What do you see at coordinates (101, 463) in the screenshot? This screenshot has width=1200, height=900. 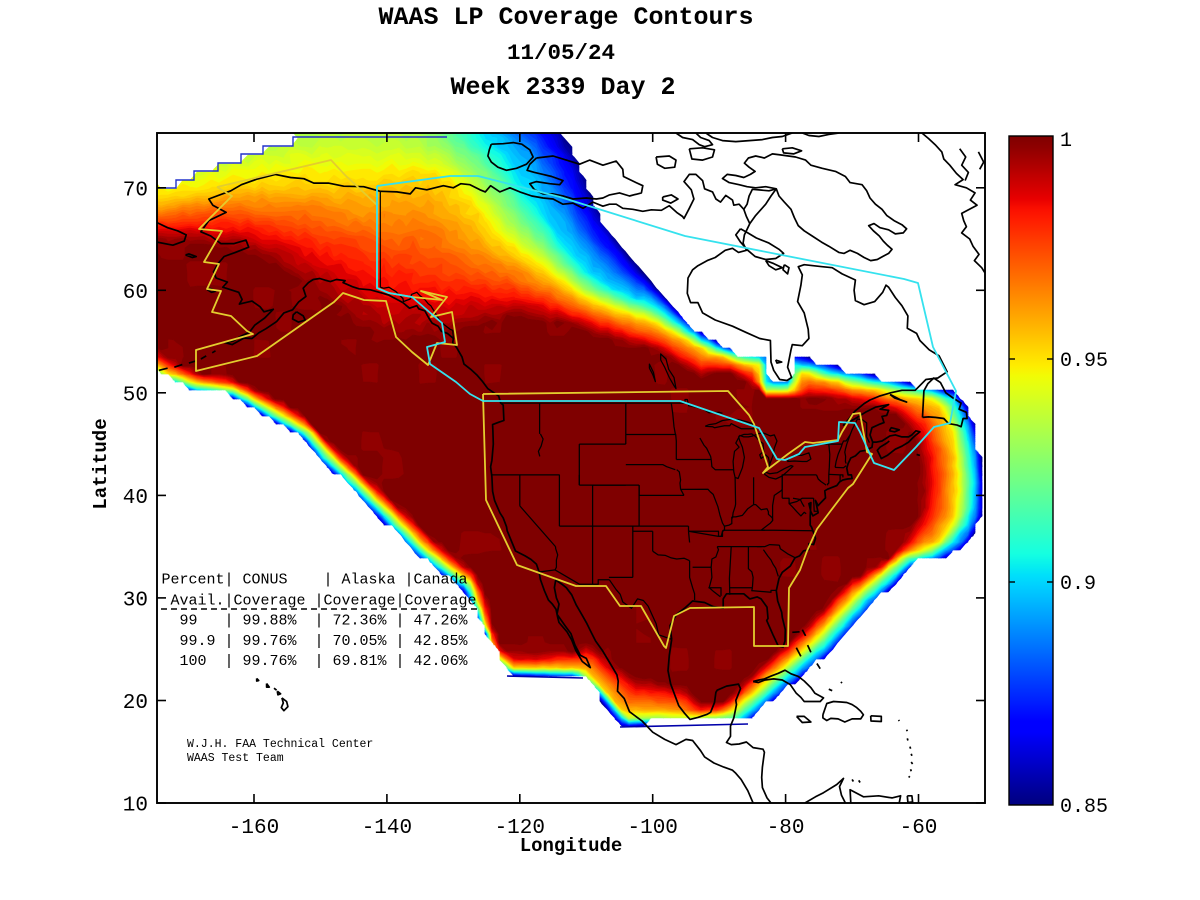 I see `svg-text: Latitude` at bounding box center [101, 463].